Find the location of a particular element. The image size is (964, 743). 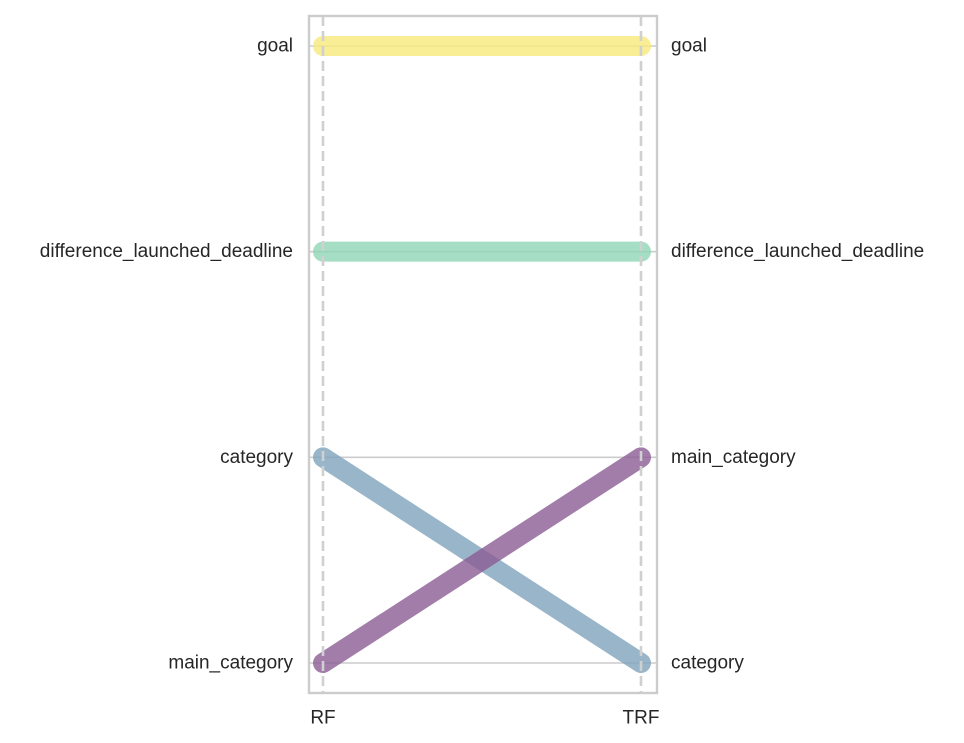

right-tick-label: category is located at coordinates (707, 663).